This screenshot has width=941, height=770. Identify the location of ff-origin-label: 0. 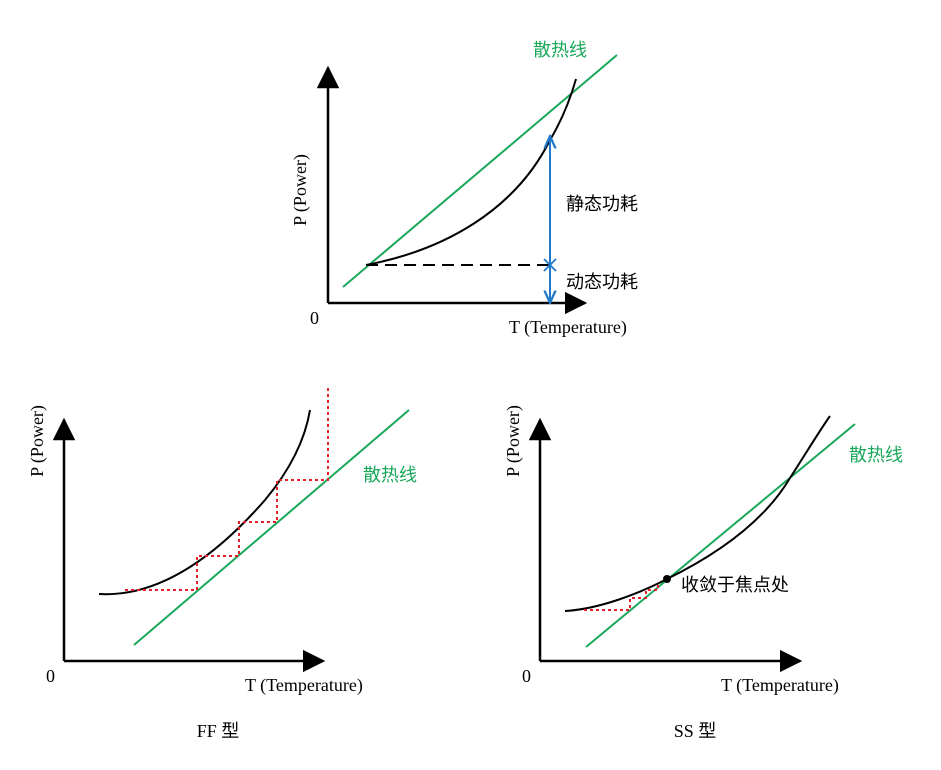
(50, 676).